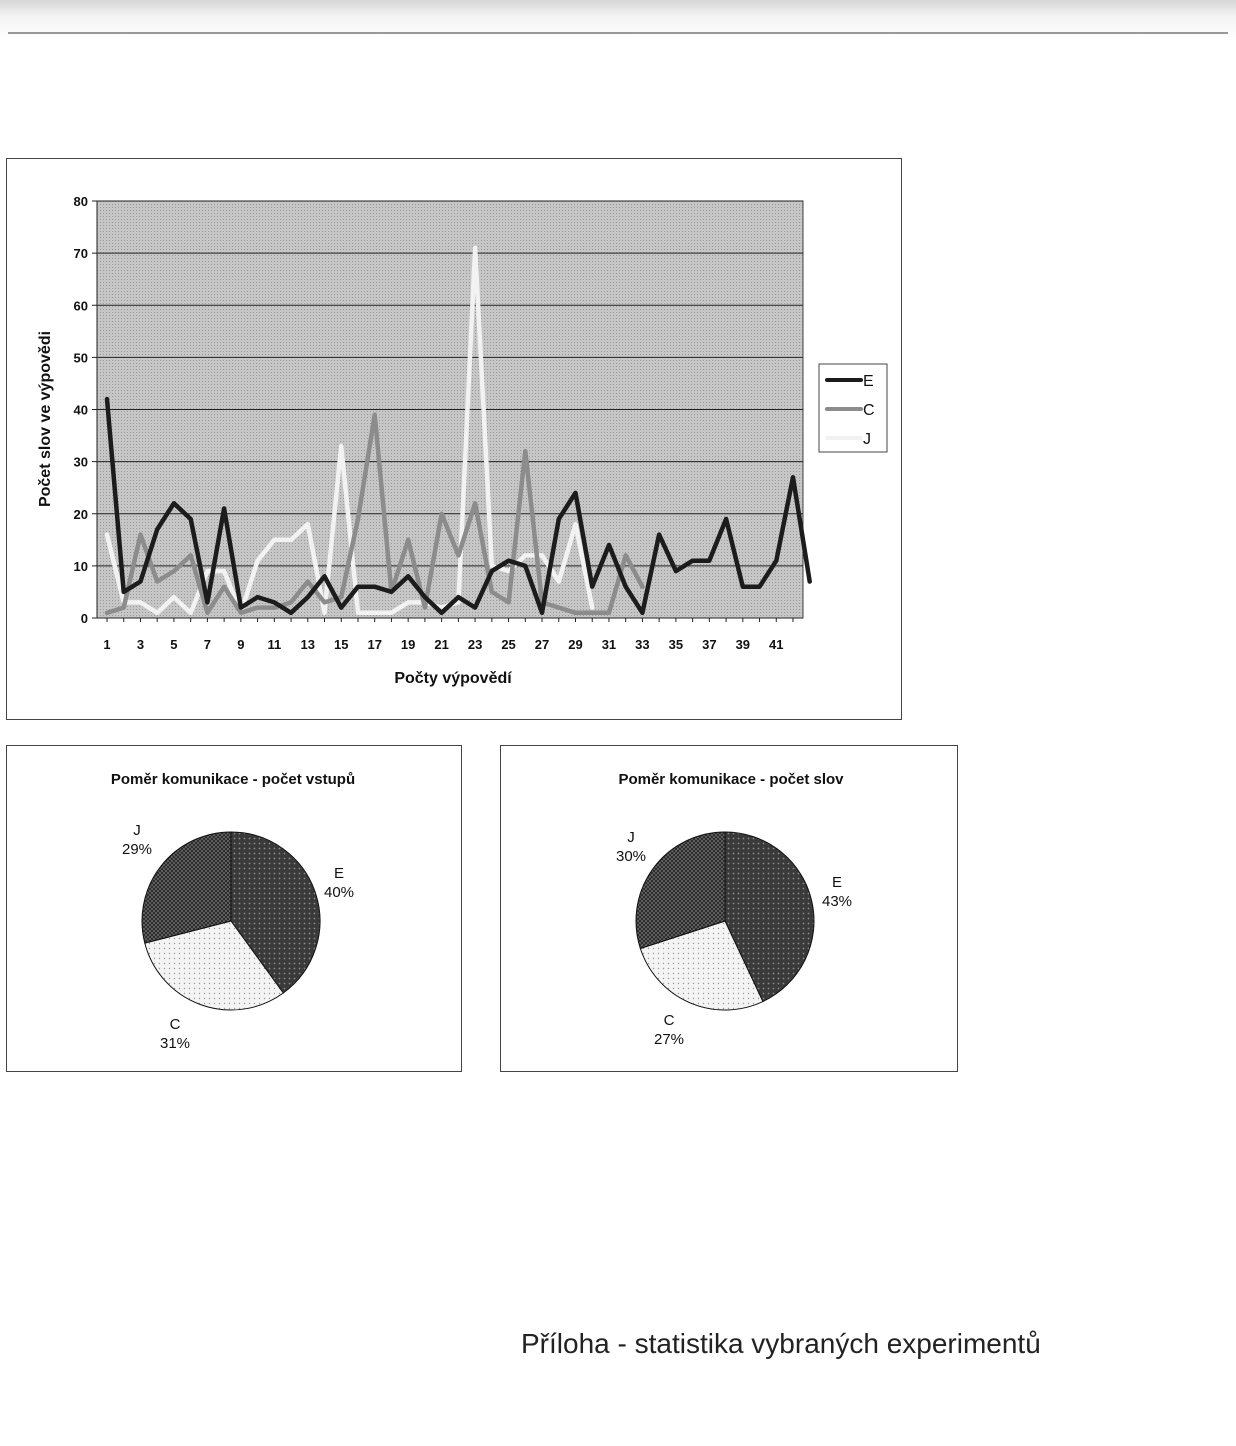  I want to click on legend-label-J: J, so click(867, 439).